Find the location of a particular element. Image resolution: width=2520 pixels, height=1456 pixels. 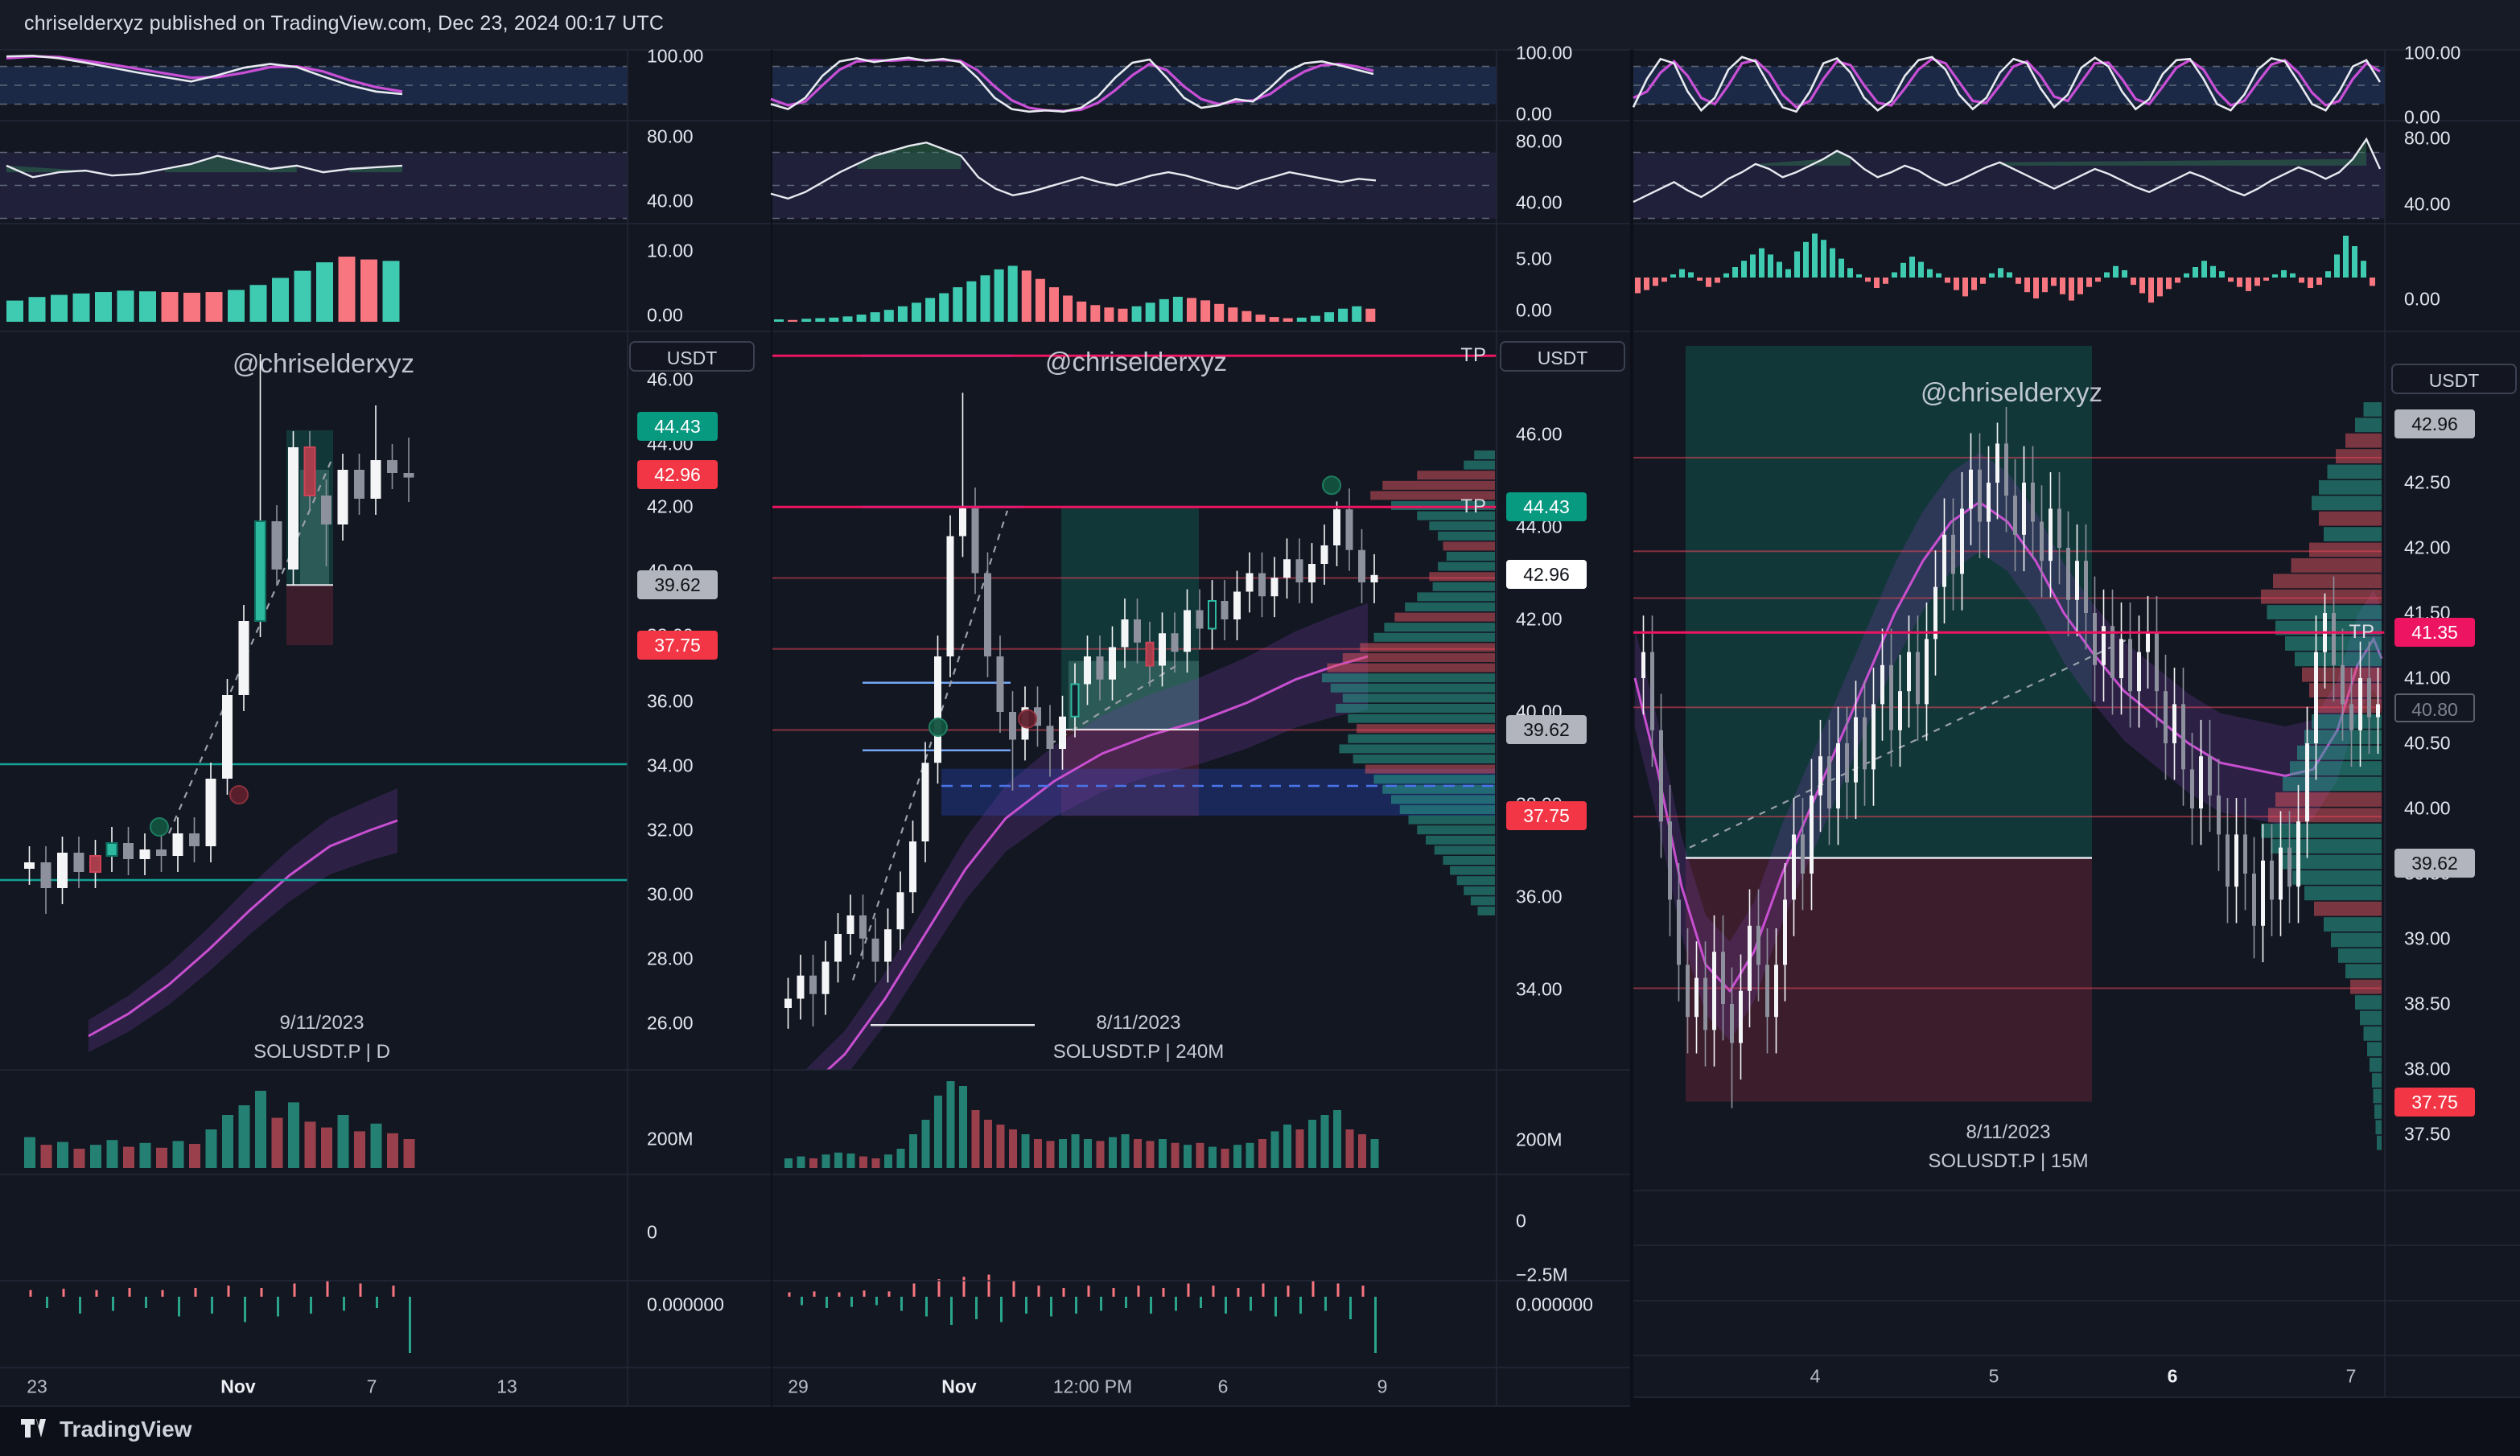

tradingview-brand-text: TradingView is located at coordinates (126, 1429).